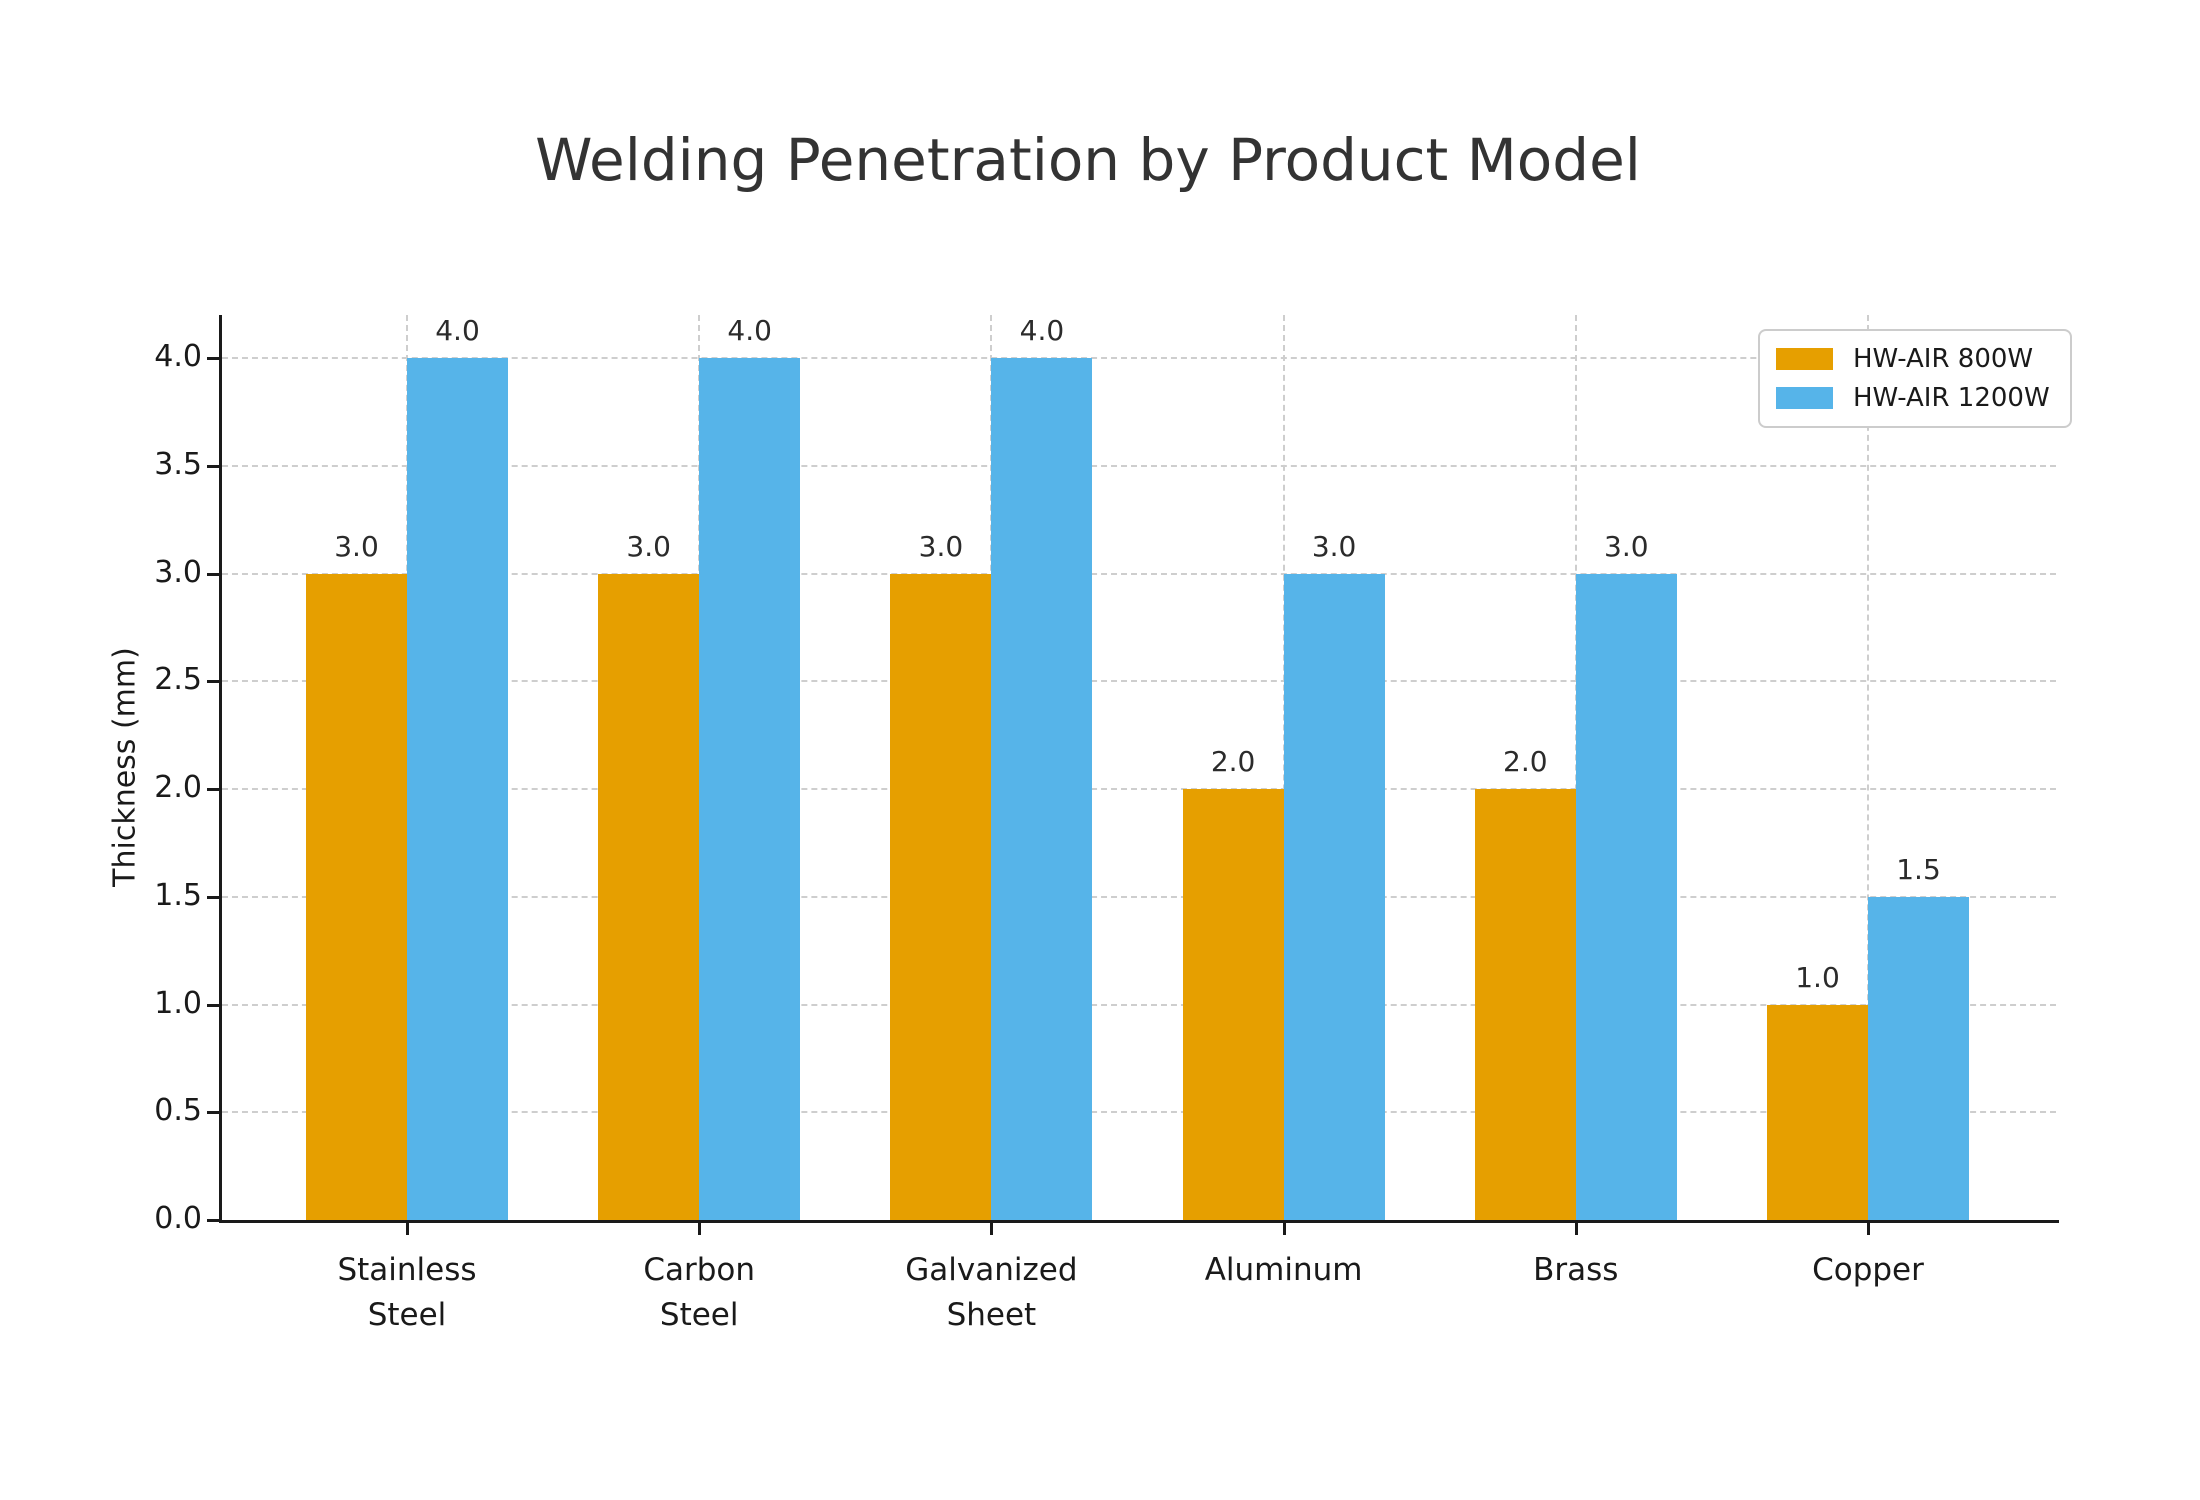  Describe the element at coordinates (178, 1111) in the screenshot. I see `y-tick-label: 0.5` at that location.